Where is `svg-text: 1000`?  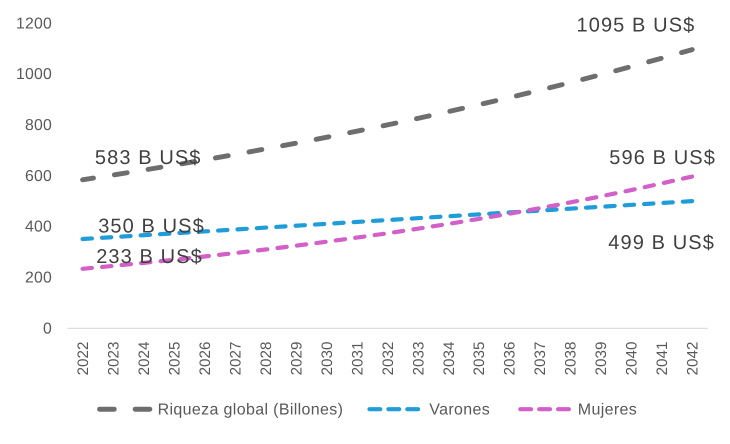
svg-text: 1000 is located at coordinates (34, 74).